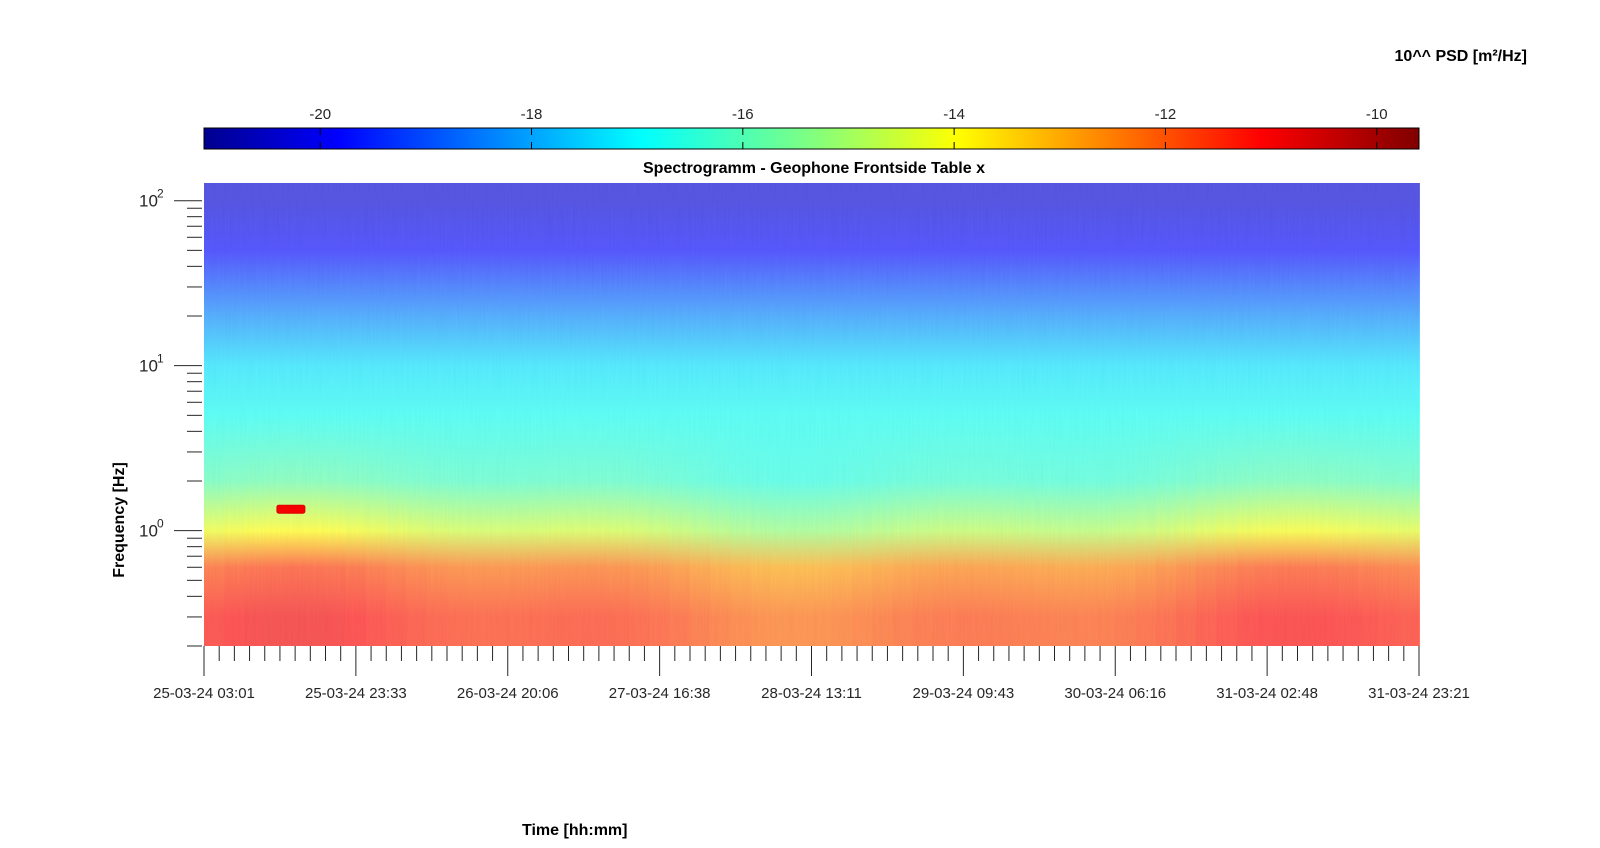 Image resolution: width=1600 pixels, height=848 pixels. I want to click on colorbar-tick-label: -14, so click(954, 114).